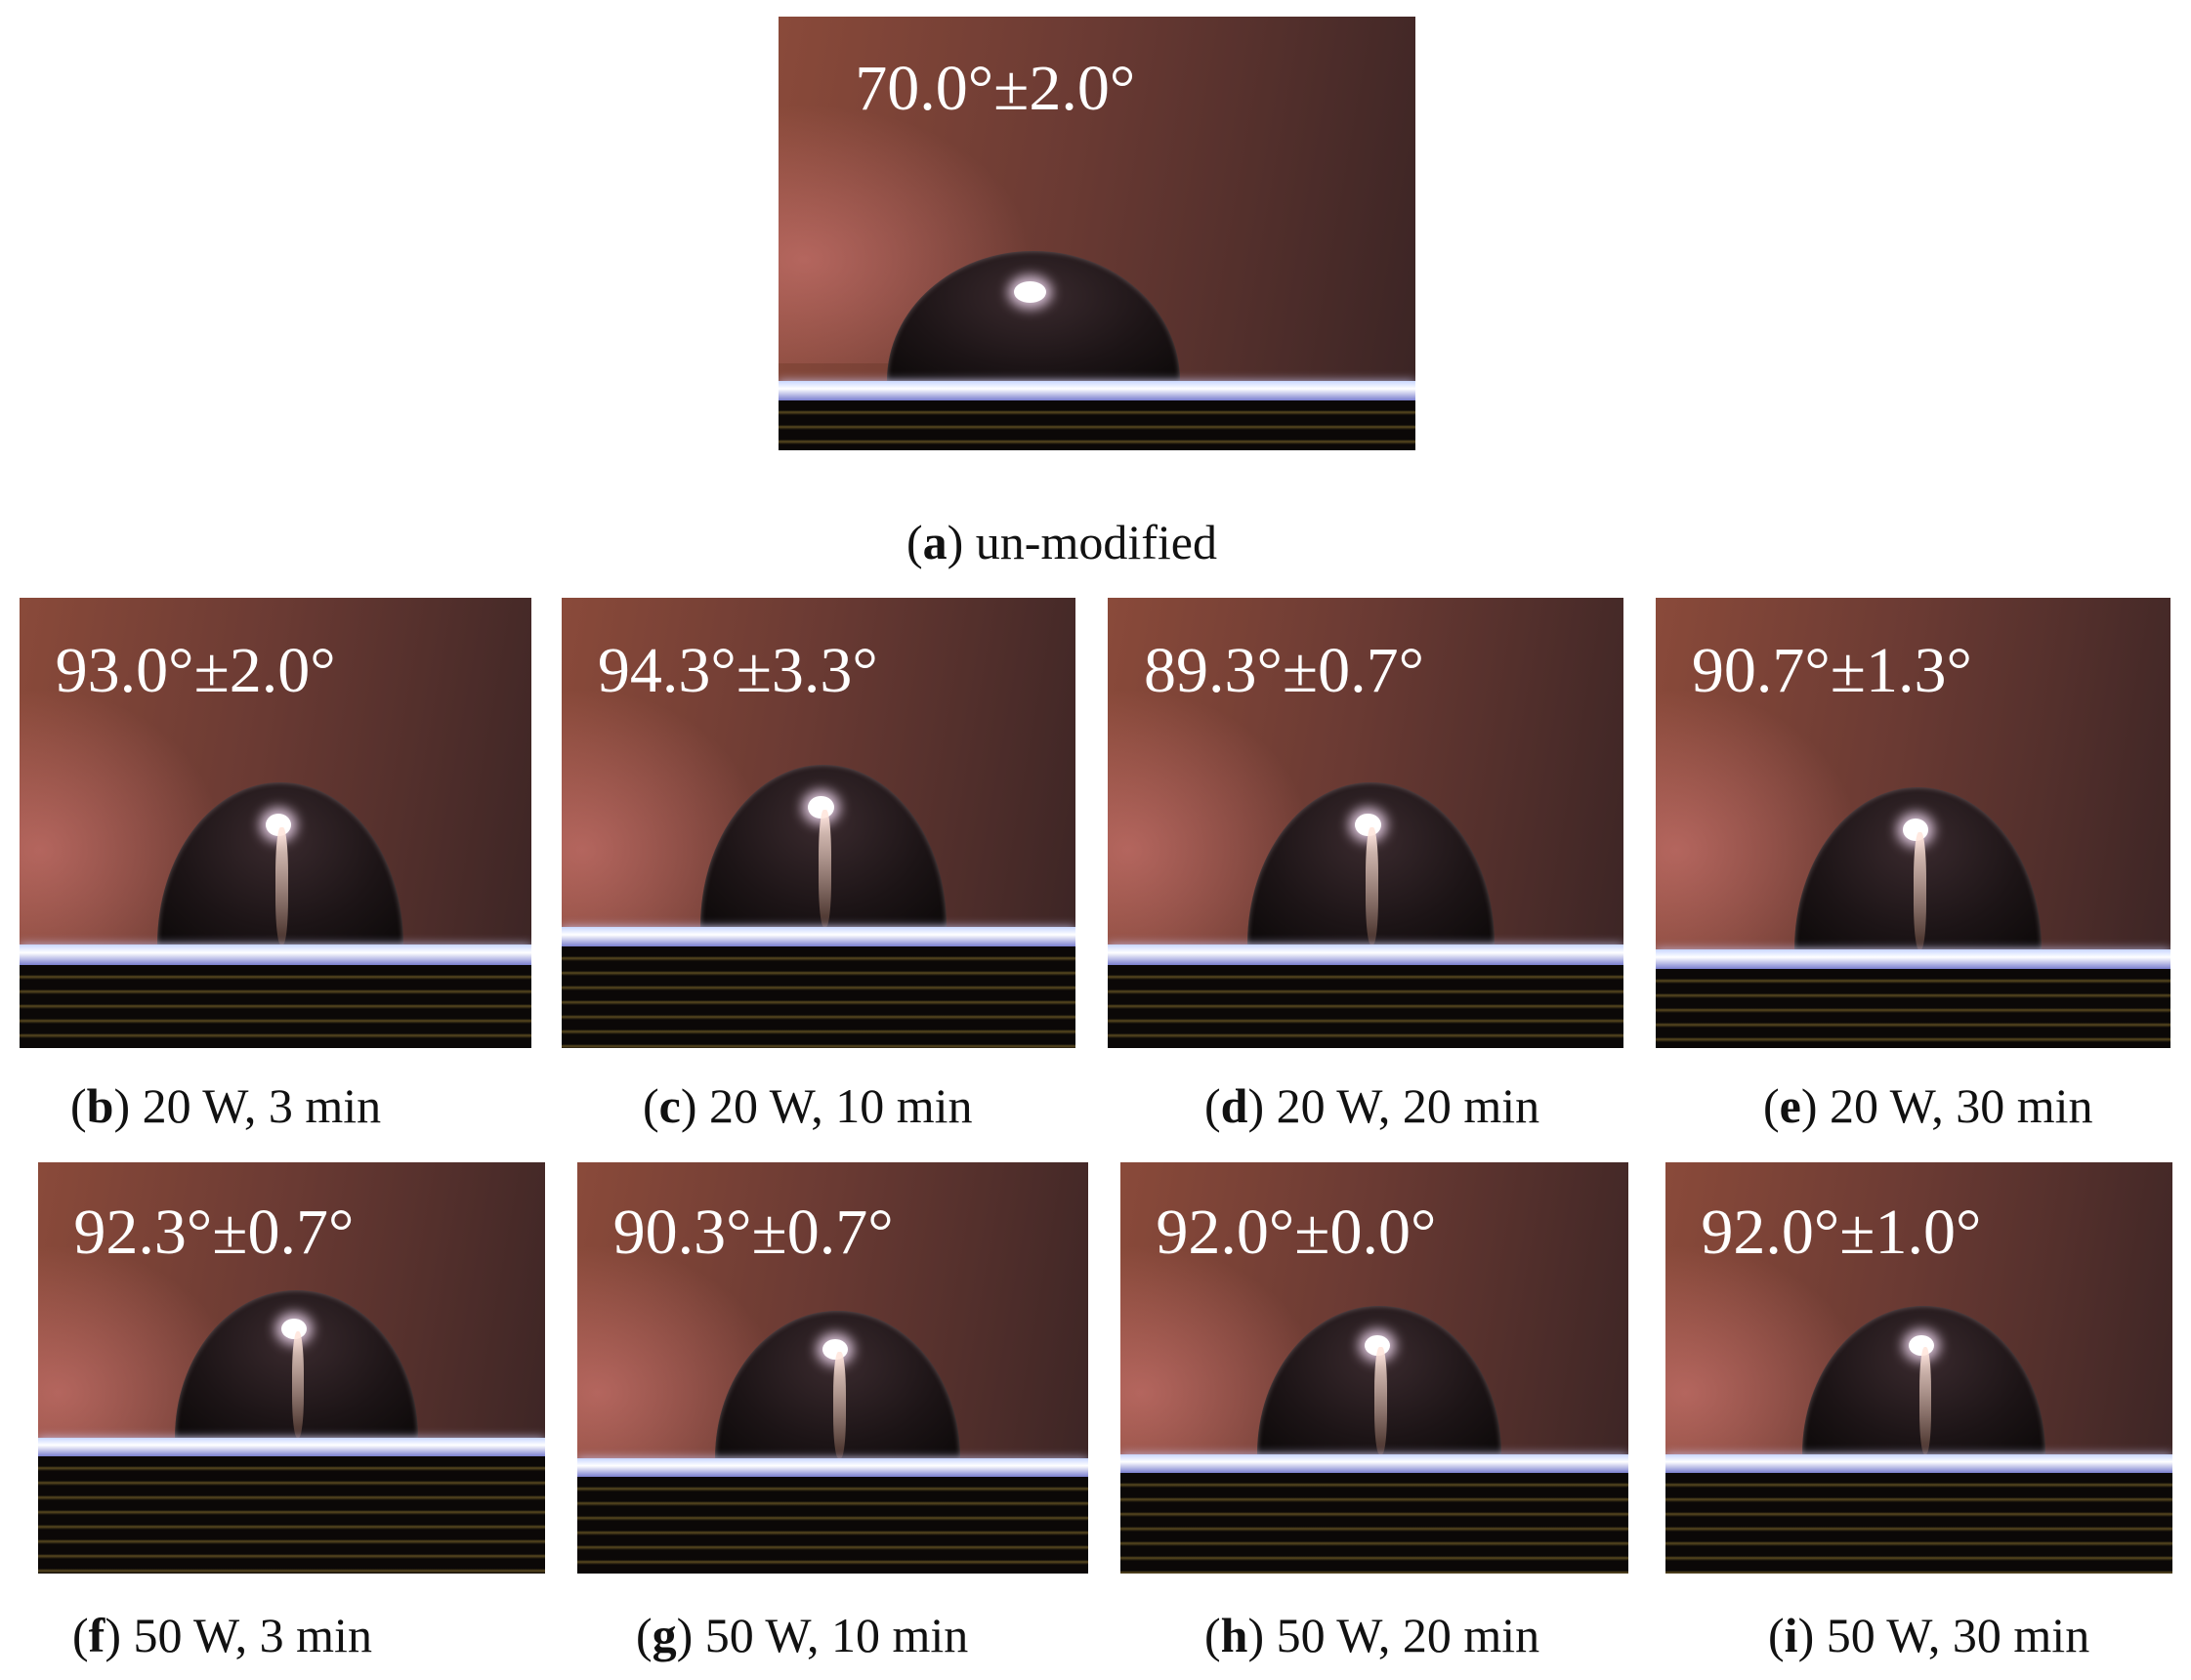  What do you see at coordinates (1790, 1105) in the screenshot?
I see `panel-letter: e` at bounding box center [1790, 1105].